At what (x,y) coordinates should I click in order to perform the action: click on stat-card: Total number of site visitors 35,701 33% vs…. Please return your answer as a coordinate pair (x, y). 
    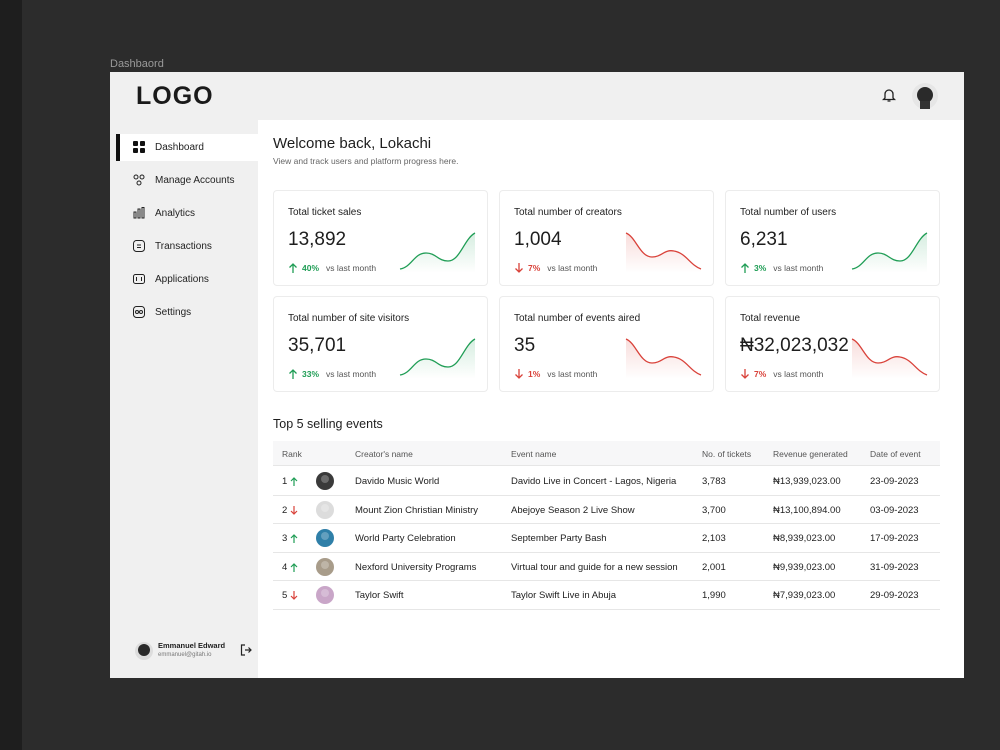
    Looking at the image, I should click on (380, 344).